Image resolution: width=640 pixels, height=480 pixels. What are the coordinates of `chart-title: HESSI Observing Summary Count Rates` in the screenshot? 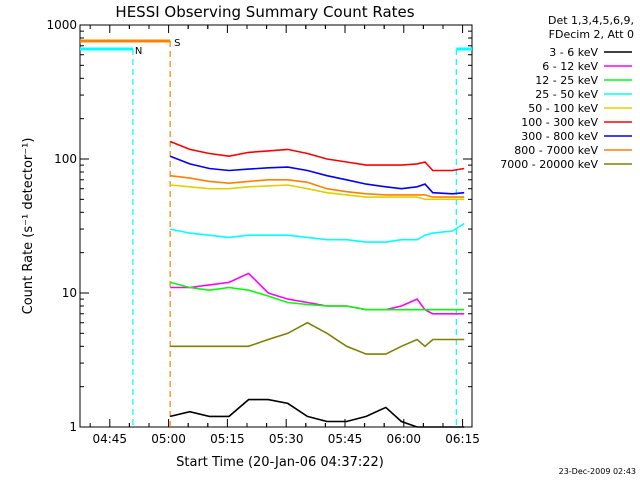 It's located at (264, 12).